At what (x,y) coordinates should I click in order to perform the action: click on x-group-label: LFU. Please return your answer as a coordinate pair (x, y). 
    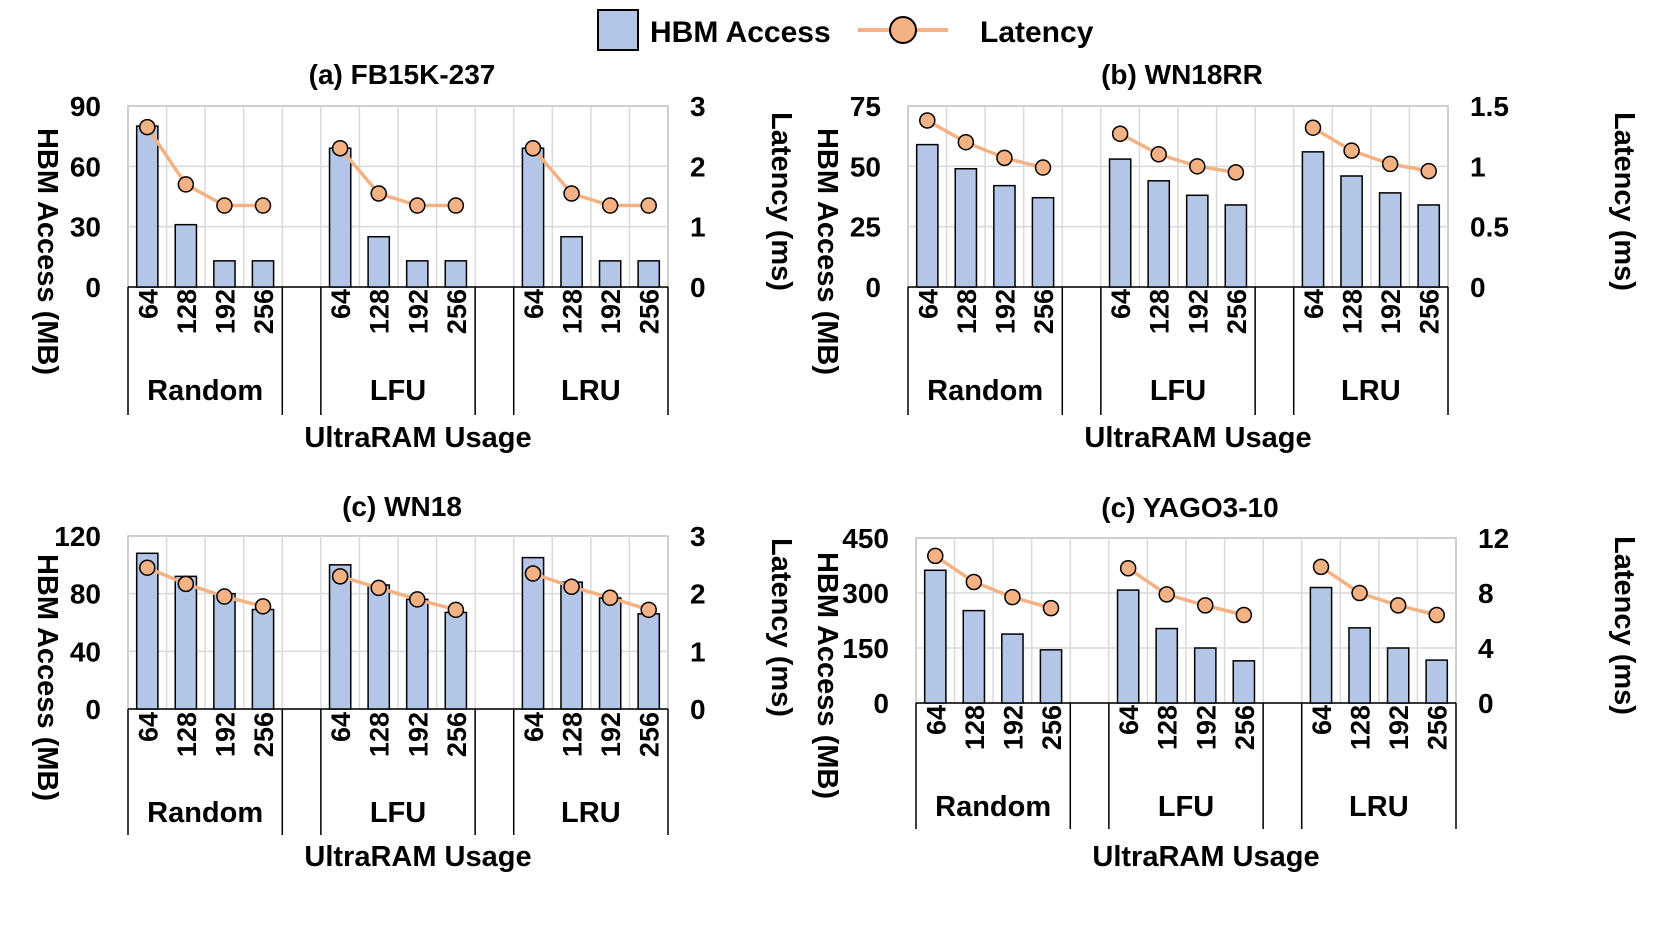
    Looking at the image, I should click on (1186, 807).